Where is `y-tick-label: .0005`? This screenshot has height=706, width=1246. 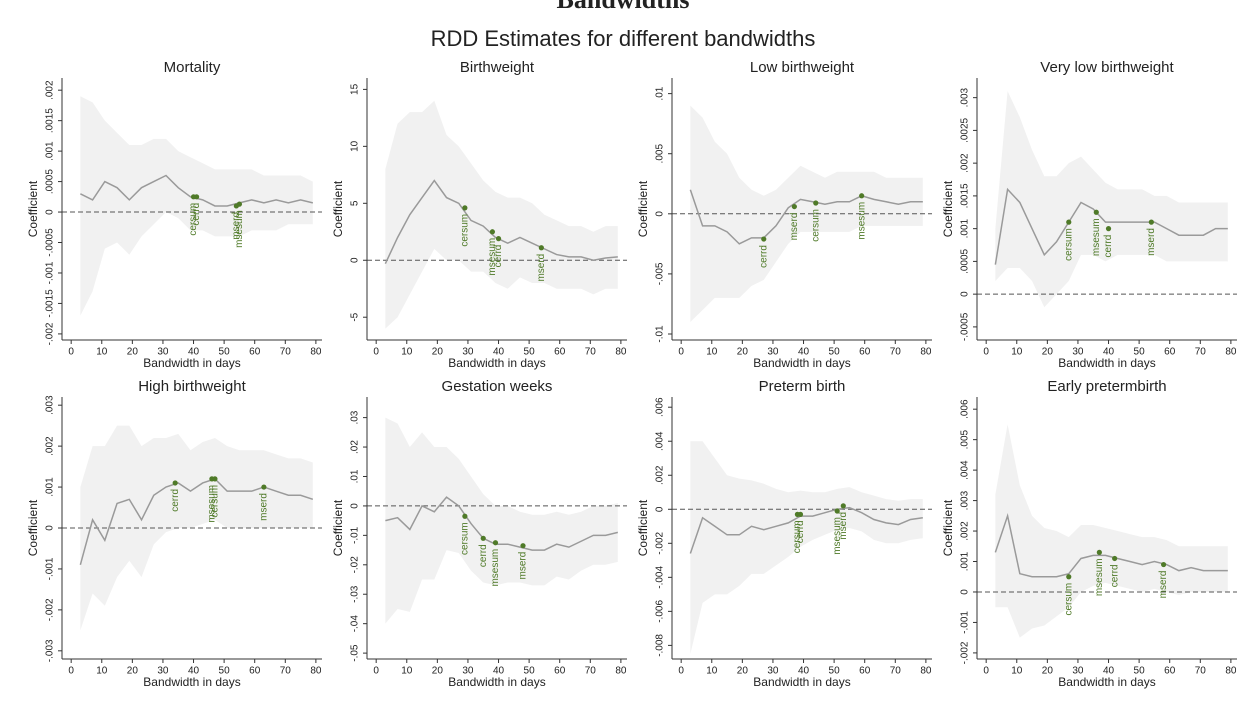 y-tick-label: .0005 is located at coordinates (965, 260).